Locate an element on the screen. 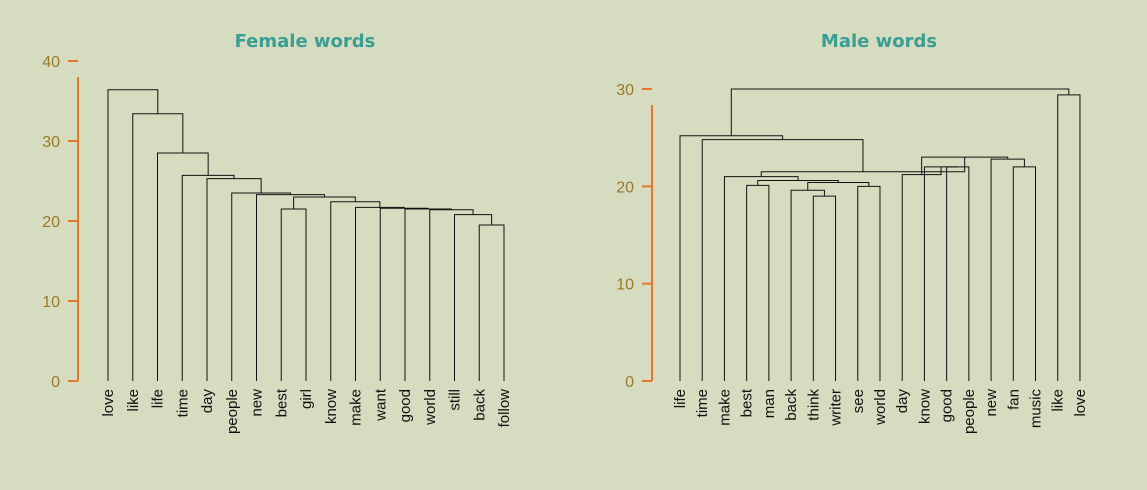 This screenshot has height=490, width=1147. chart-title: Female words is located at coordinates (305, 41).